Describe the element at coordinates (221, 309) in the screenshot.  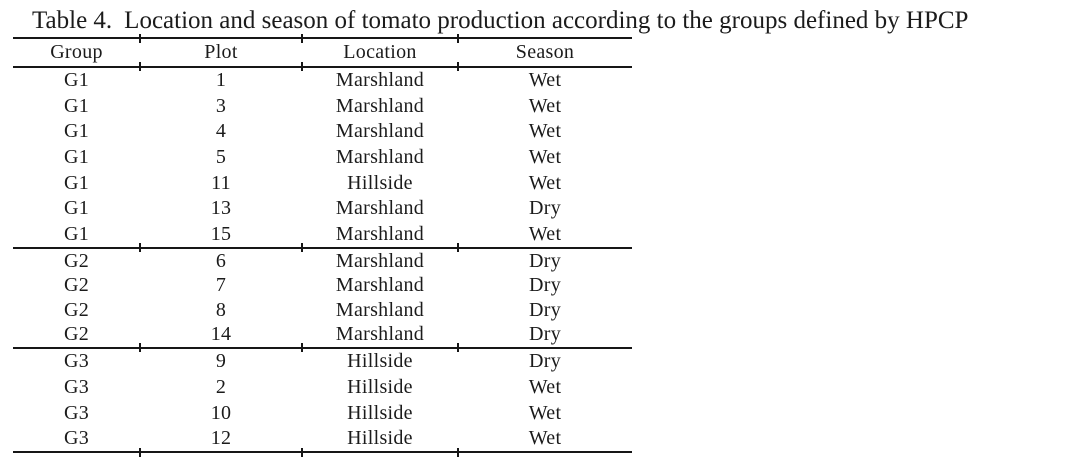
I see `cell-plot: 8` at that location.